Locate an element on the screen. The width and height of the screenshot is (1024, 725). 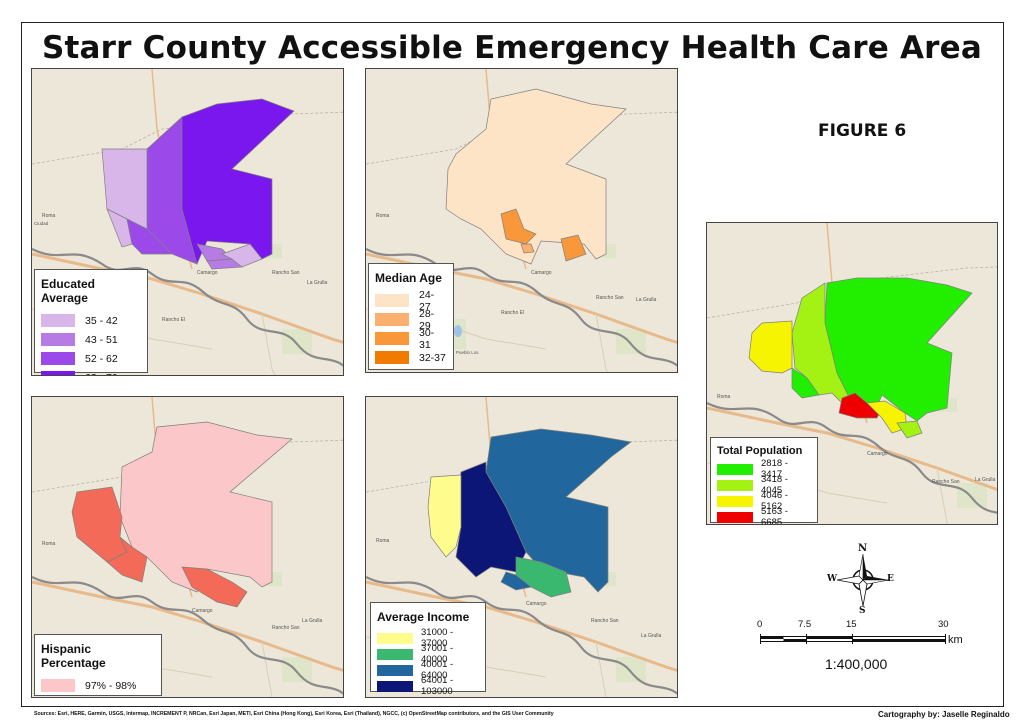
legend-title: Educated Average is located at coordinates (68, 291).